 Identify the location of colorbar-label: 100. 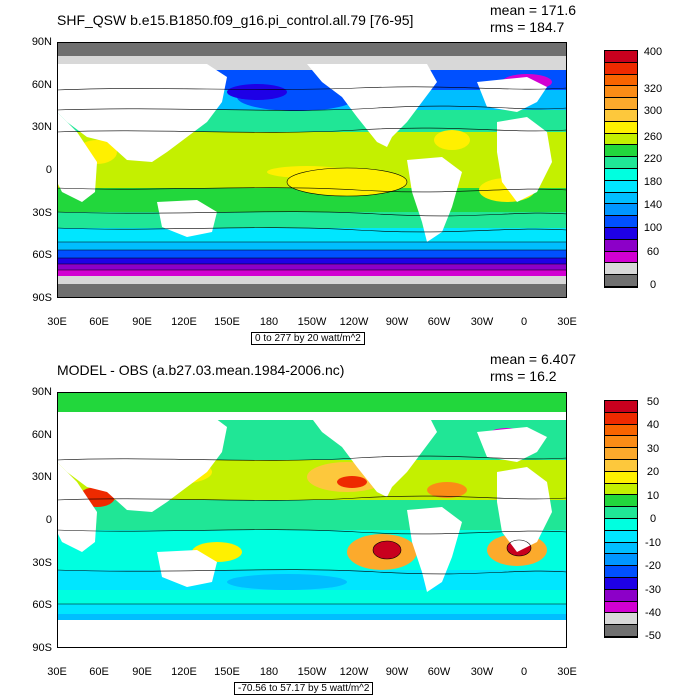
(653, 228).